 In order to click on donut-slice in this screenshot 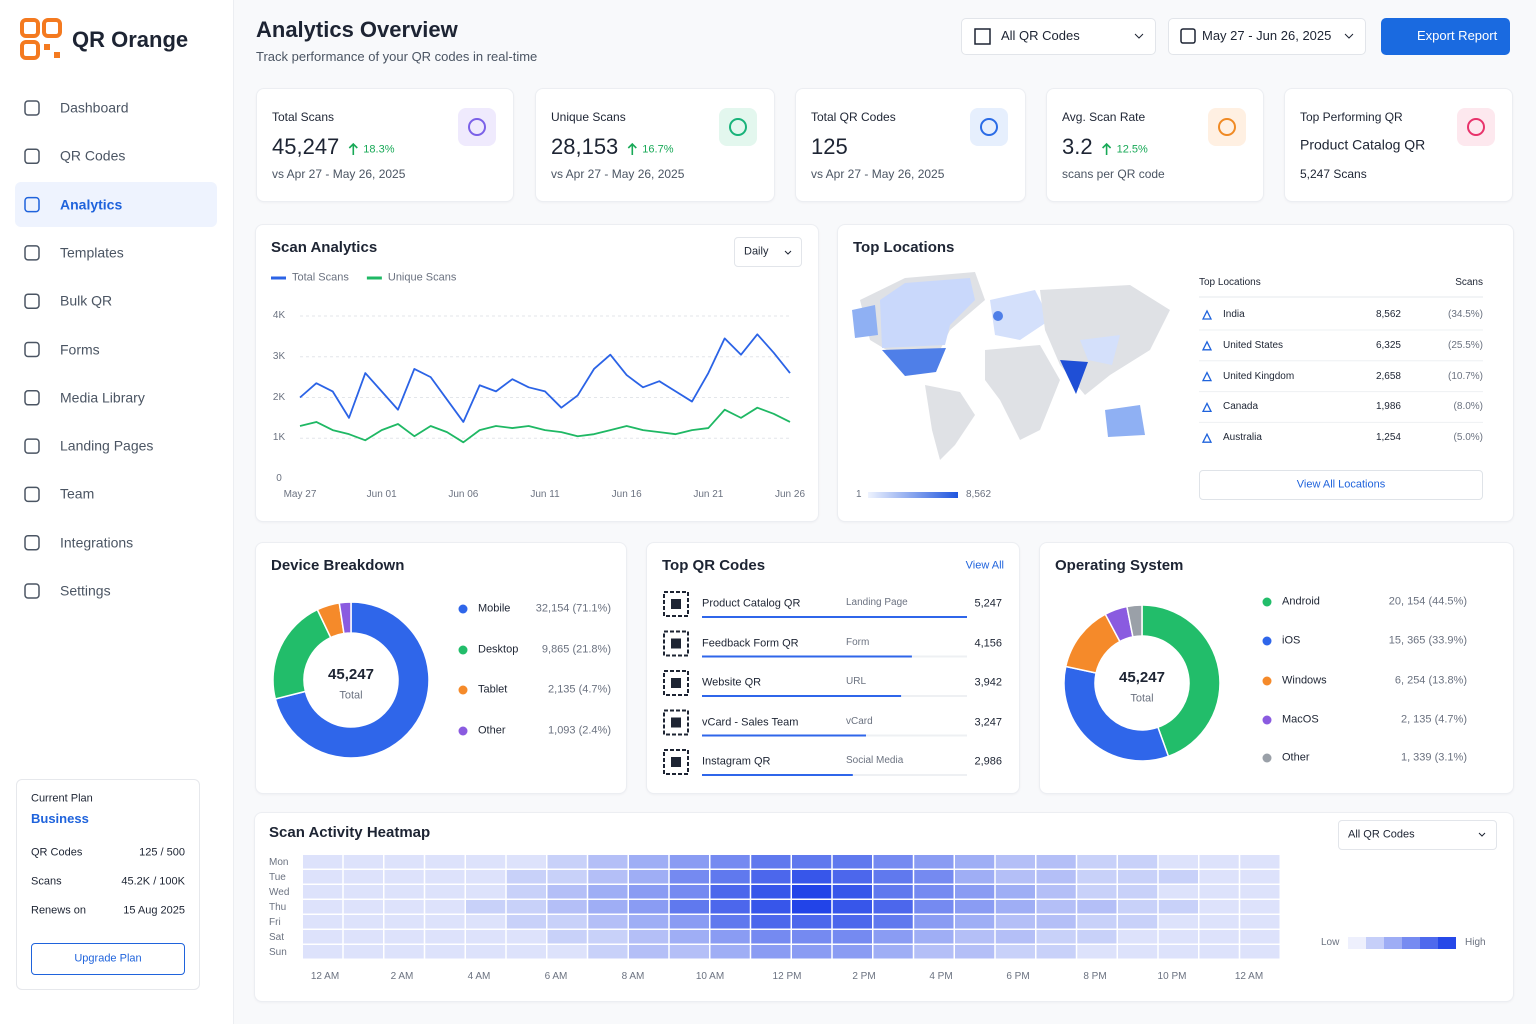, I will do `click(1181, 681)`.